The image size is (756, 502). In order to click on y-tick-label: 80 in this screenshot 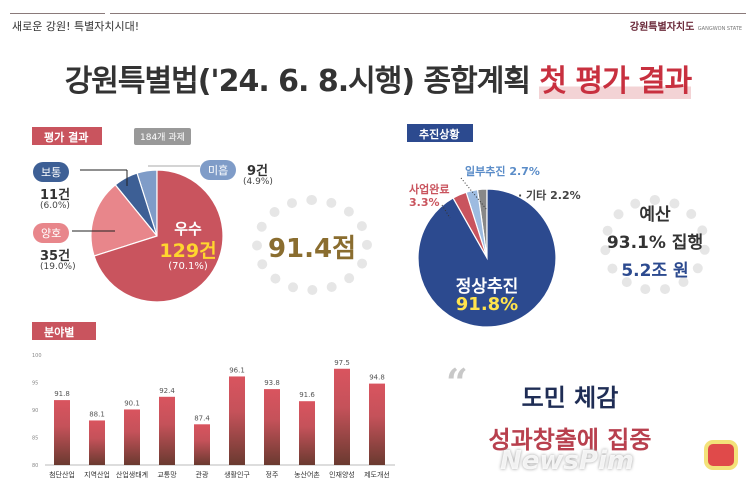, I will do `click(35, 466)`.